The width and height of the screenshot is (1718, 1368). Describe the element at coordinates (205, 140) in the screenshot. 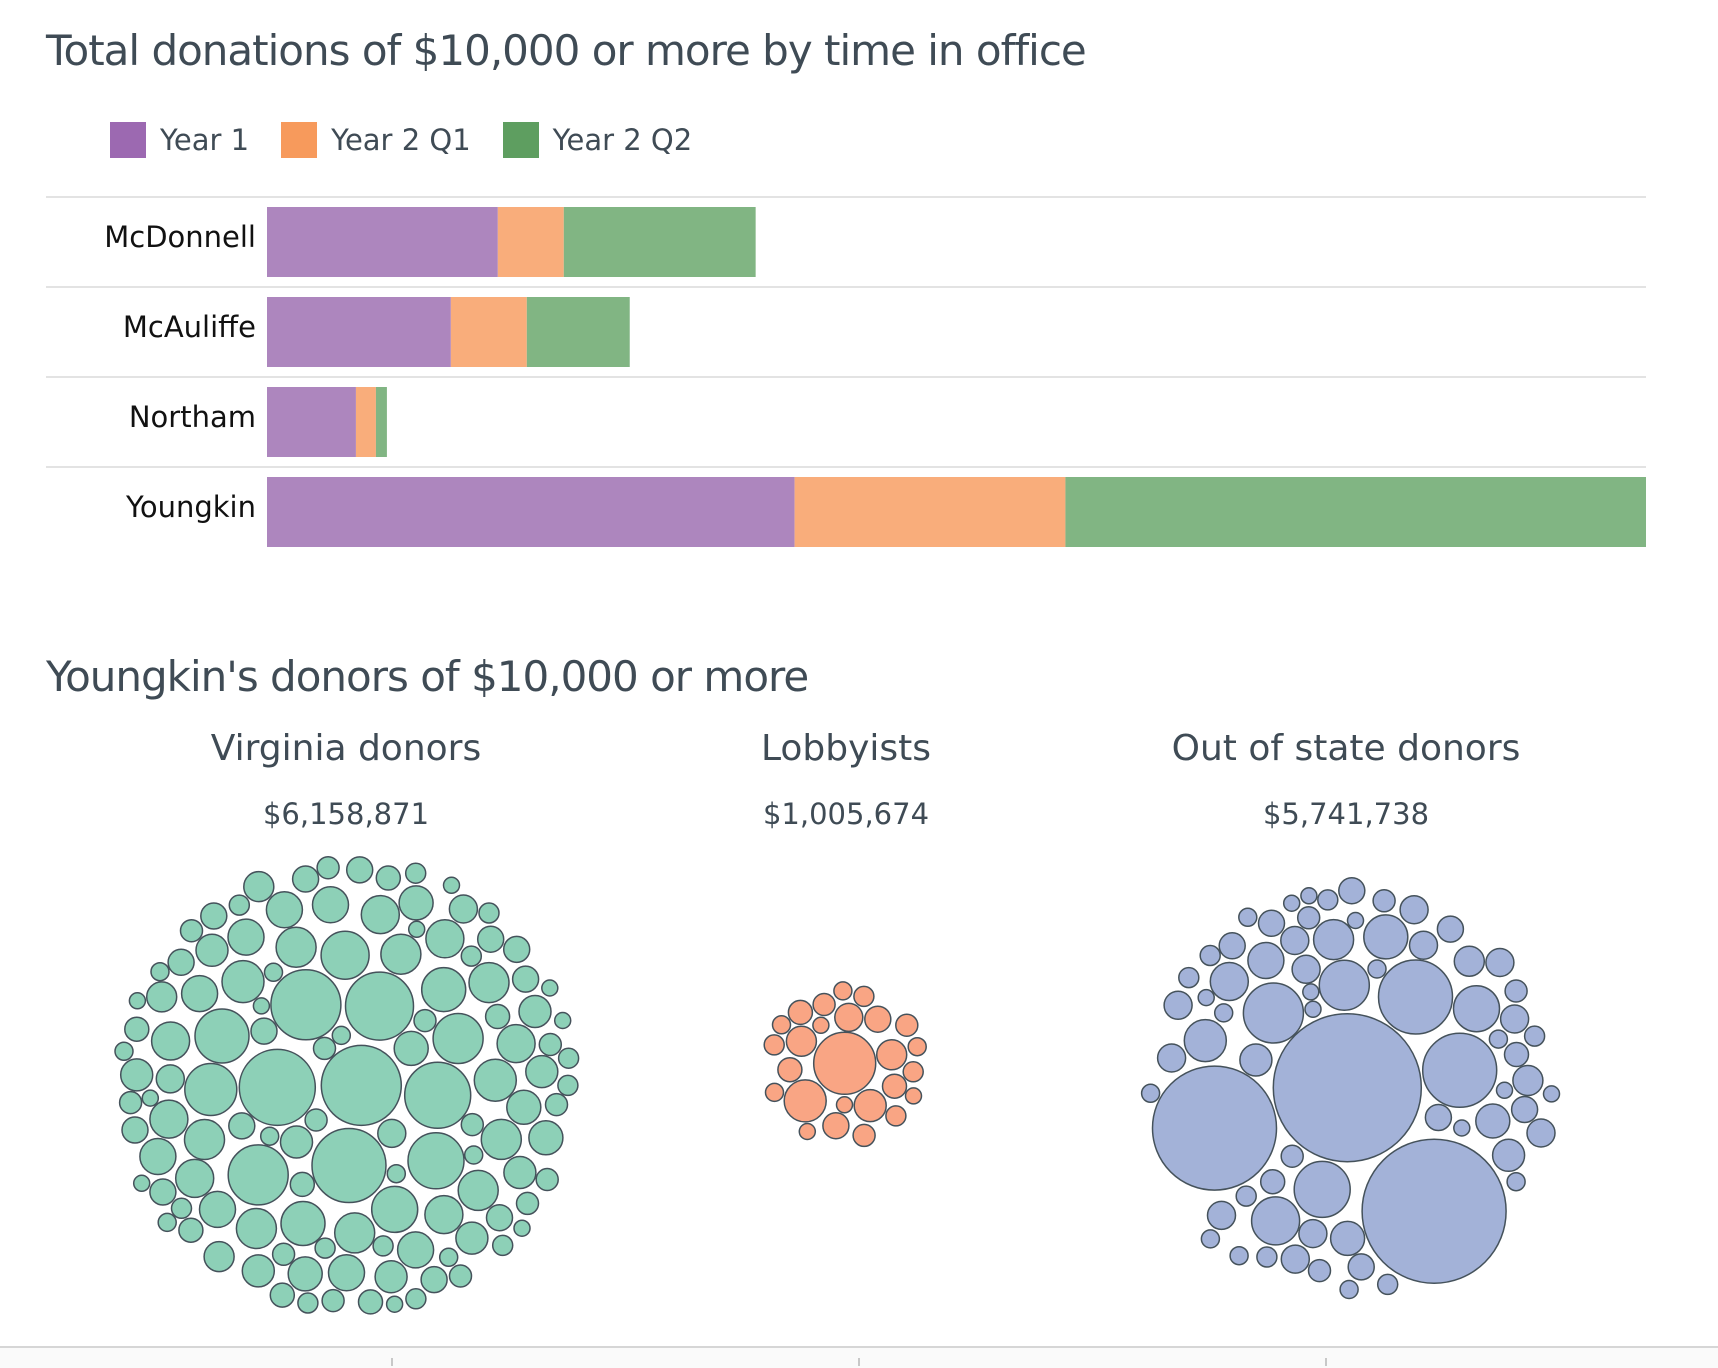

I see `legend-label-year-1: Year 1` at that location.